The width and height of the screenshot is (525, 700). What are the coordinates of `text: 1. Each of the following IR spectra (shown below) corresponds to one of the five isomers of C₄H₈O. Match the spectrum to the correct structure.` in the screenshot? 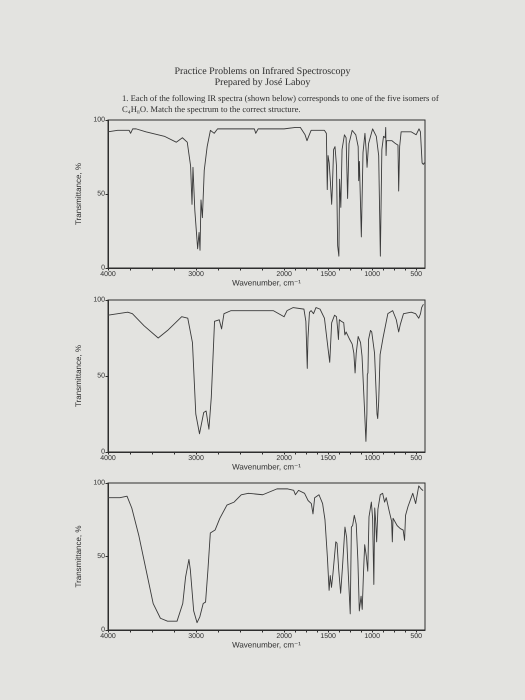 It's located at (281, 103).